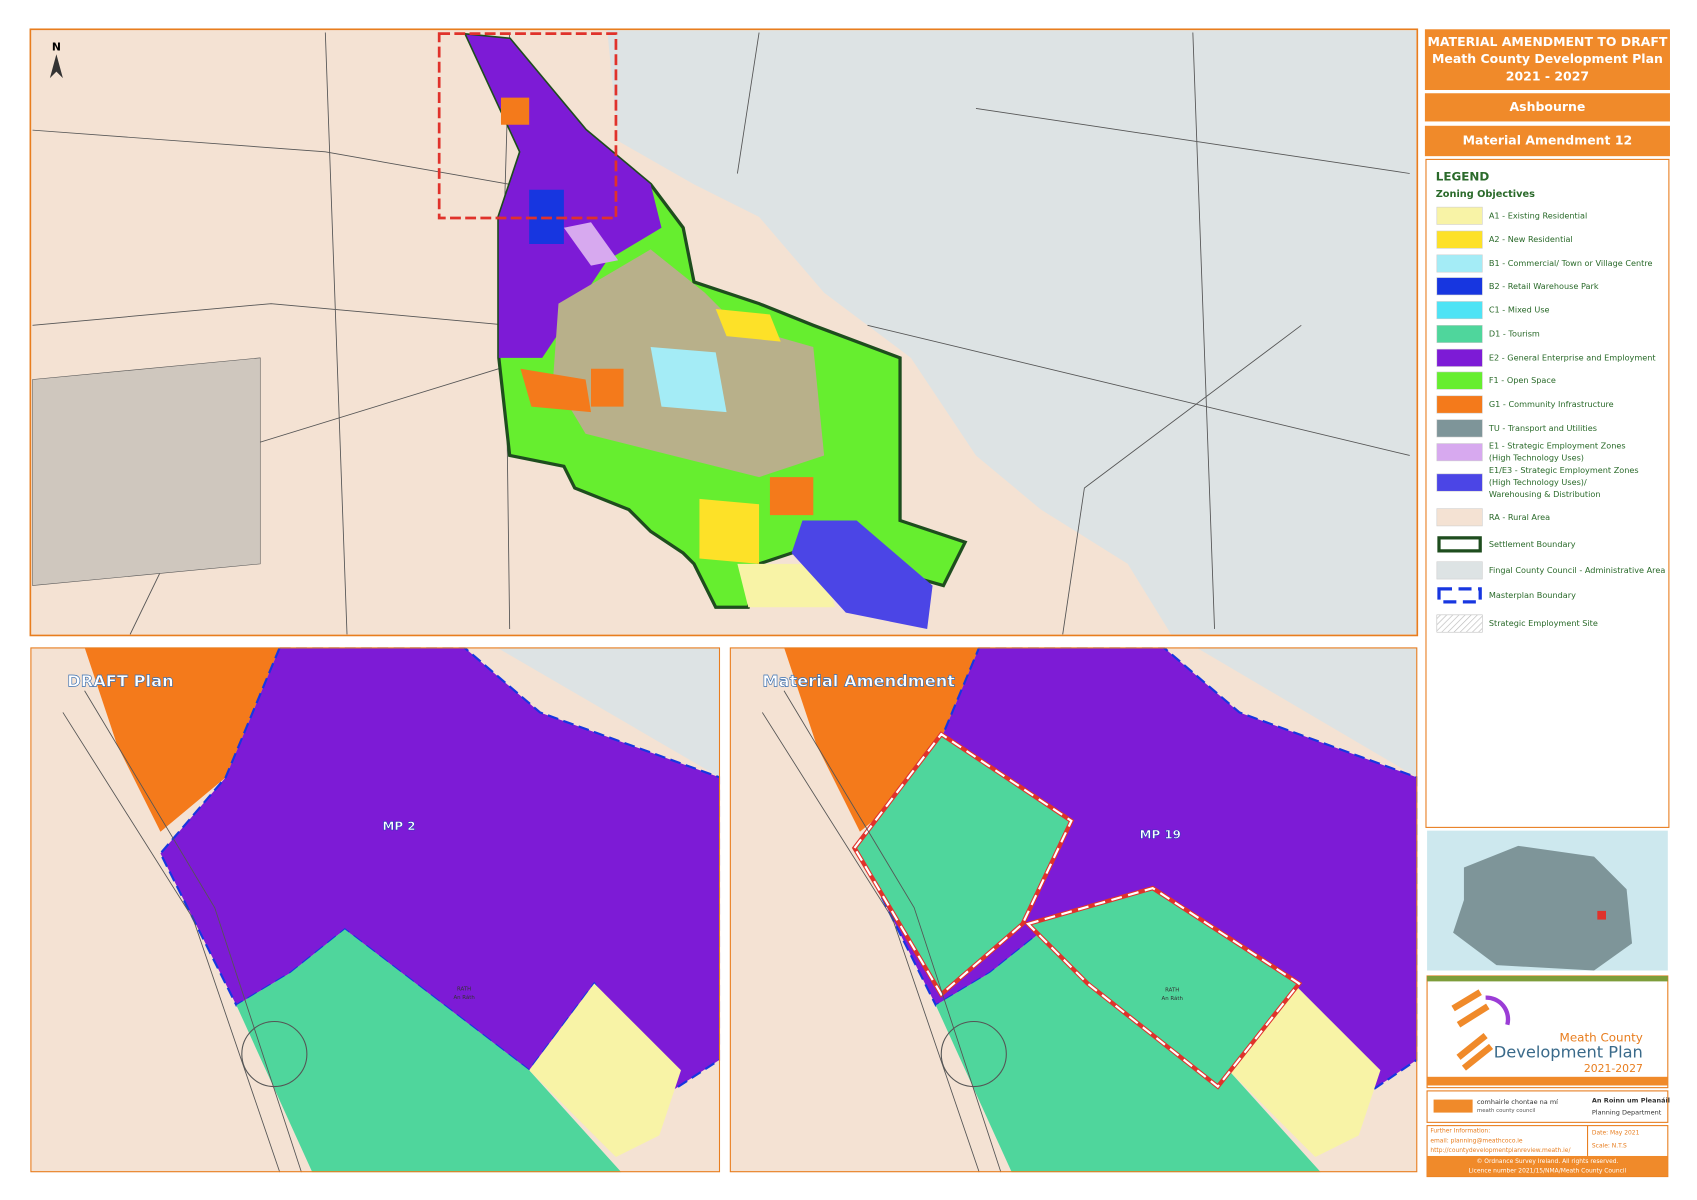 The width and height of the screenshot is (1697, 1200). I want to click on legend-label: E1/E3 - Strategic Employment Zones, so click(1564, 470).